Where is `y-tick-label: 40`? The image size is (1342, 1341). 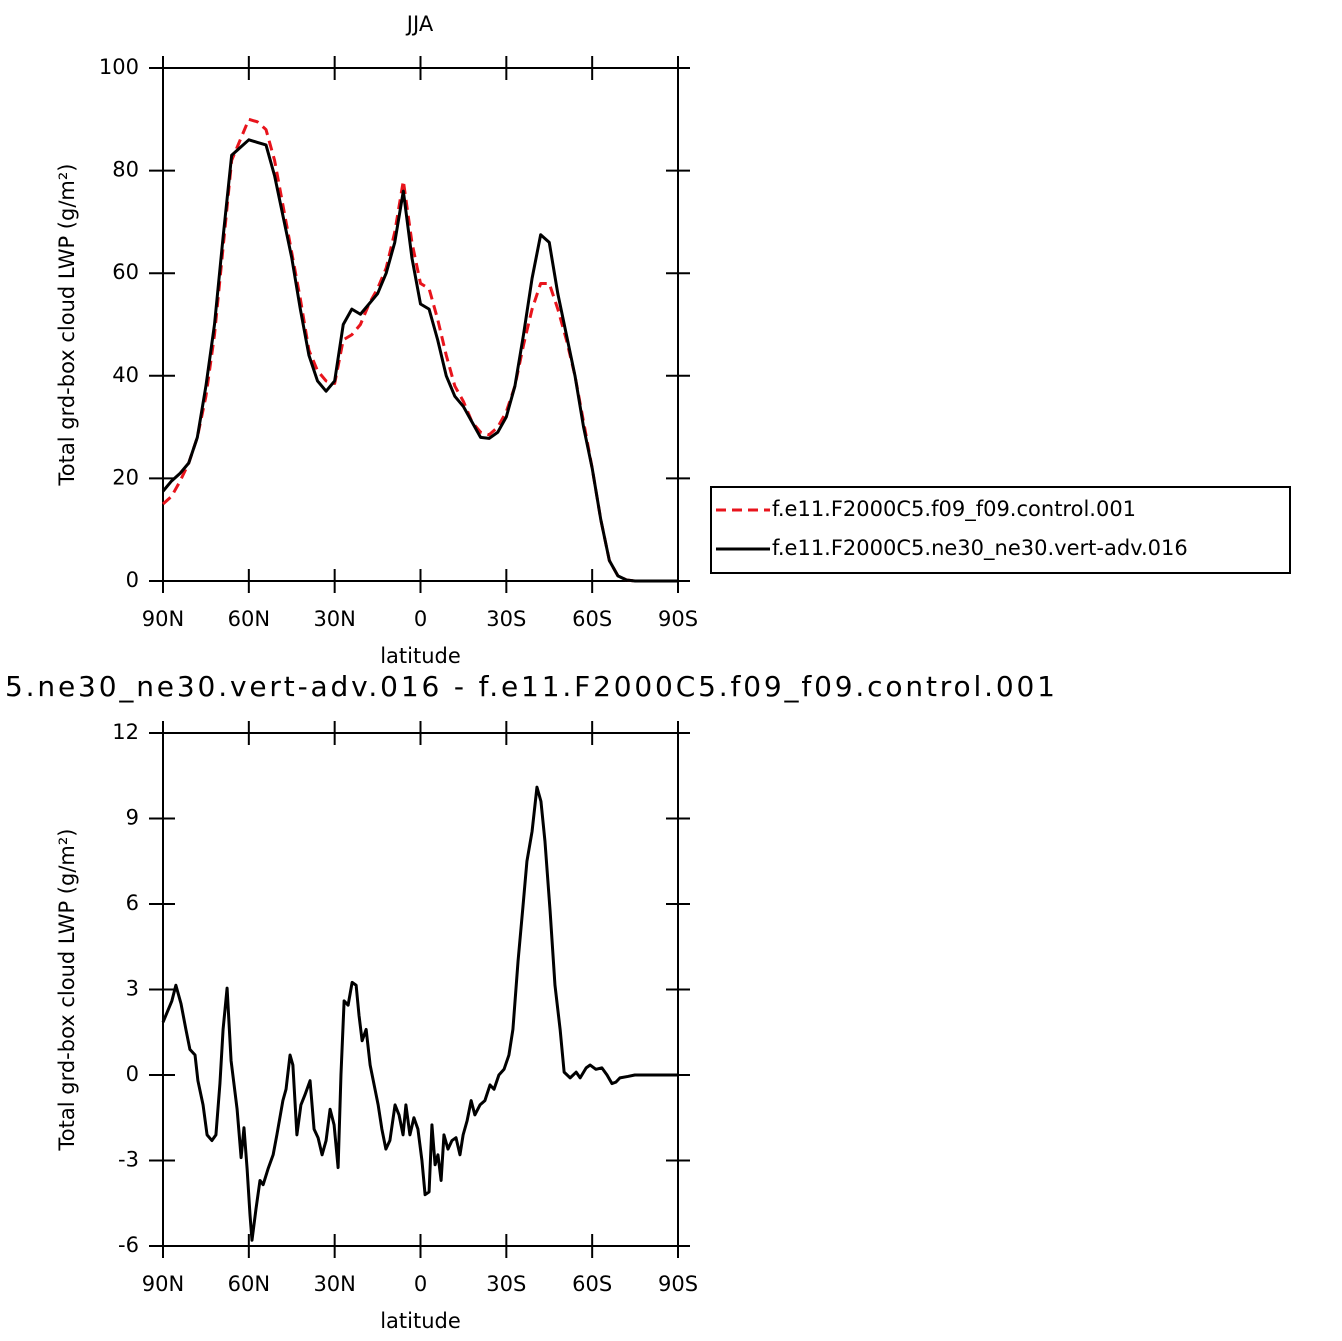
y-tick-label: 40 is located at coordinates (125, 375).